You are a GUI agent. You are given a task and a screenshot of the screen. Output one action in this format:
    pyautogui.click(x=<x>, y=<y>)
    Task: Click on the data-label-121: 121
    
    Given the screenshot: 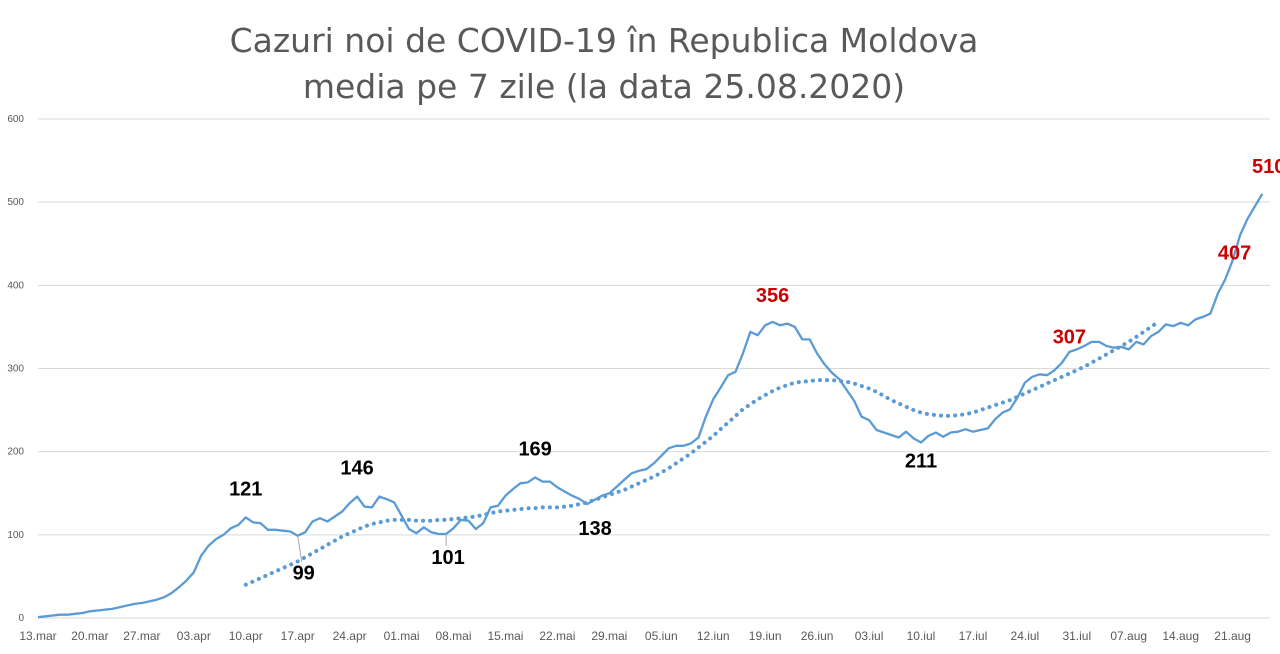 What is the action you would take?
    pyautogui.click(x=245, y=489)
    